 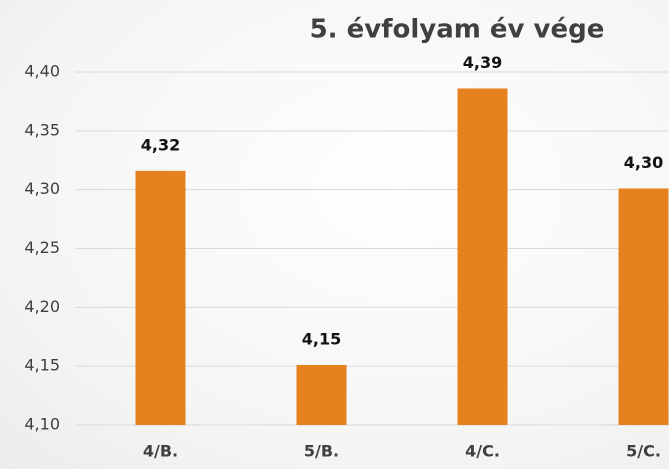 What do you see at coordinates (160, 451) in the screenshot?
I see `x-tick-label: 4/B.` at bounding box center [160, 451].